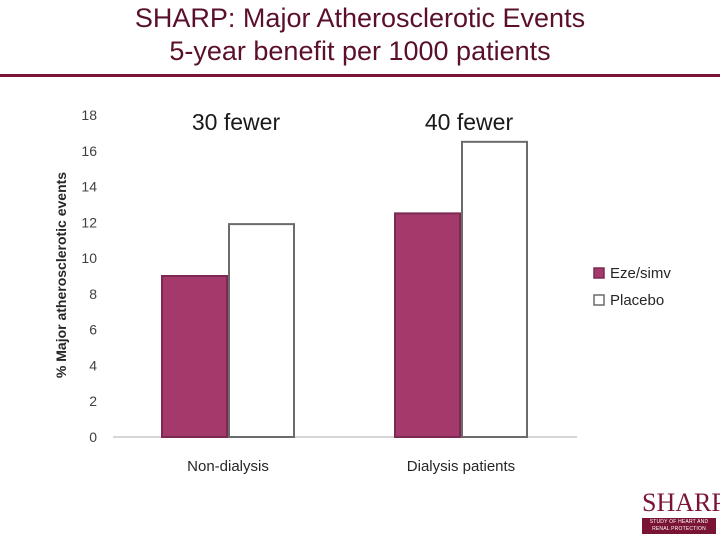  Describe the element at coordinates (93, 294) in the screenshot. I see `y-tick-label-4: 8` at that location.